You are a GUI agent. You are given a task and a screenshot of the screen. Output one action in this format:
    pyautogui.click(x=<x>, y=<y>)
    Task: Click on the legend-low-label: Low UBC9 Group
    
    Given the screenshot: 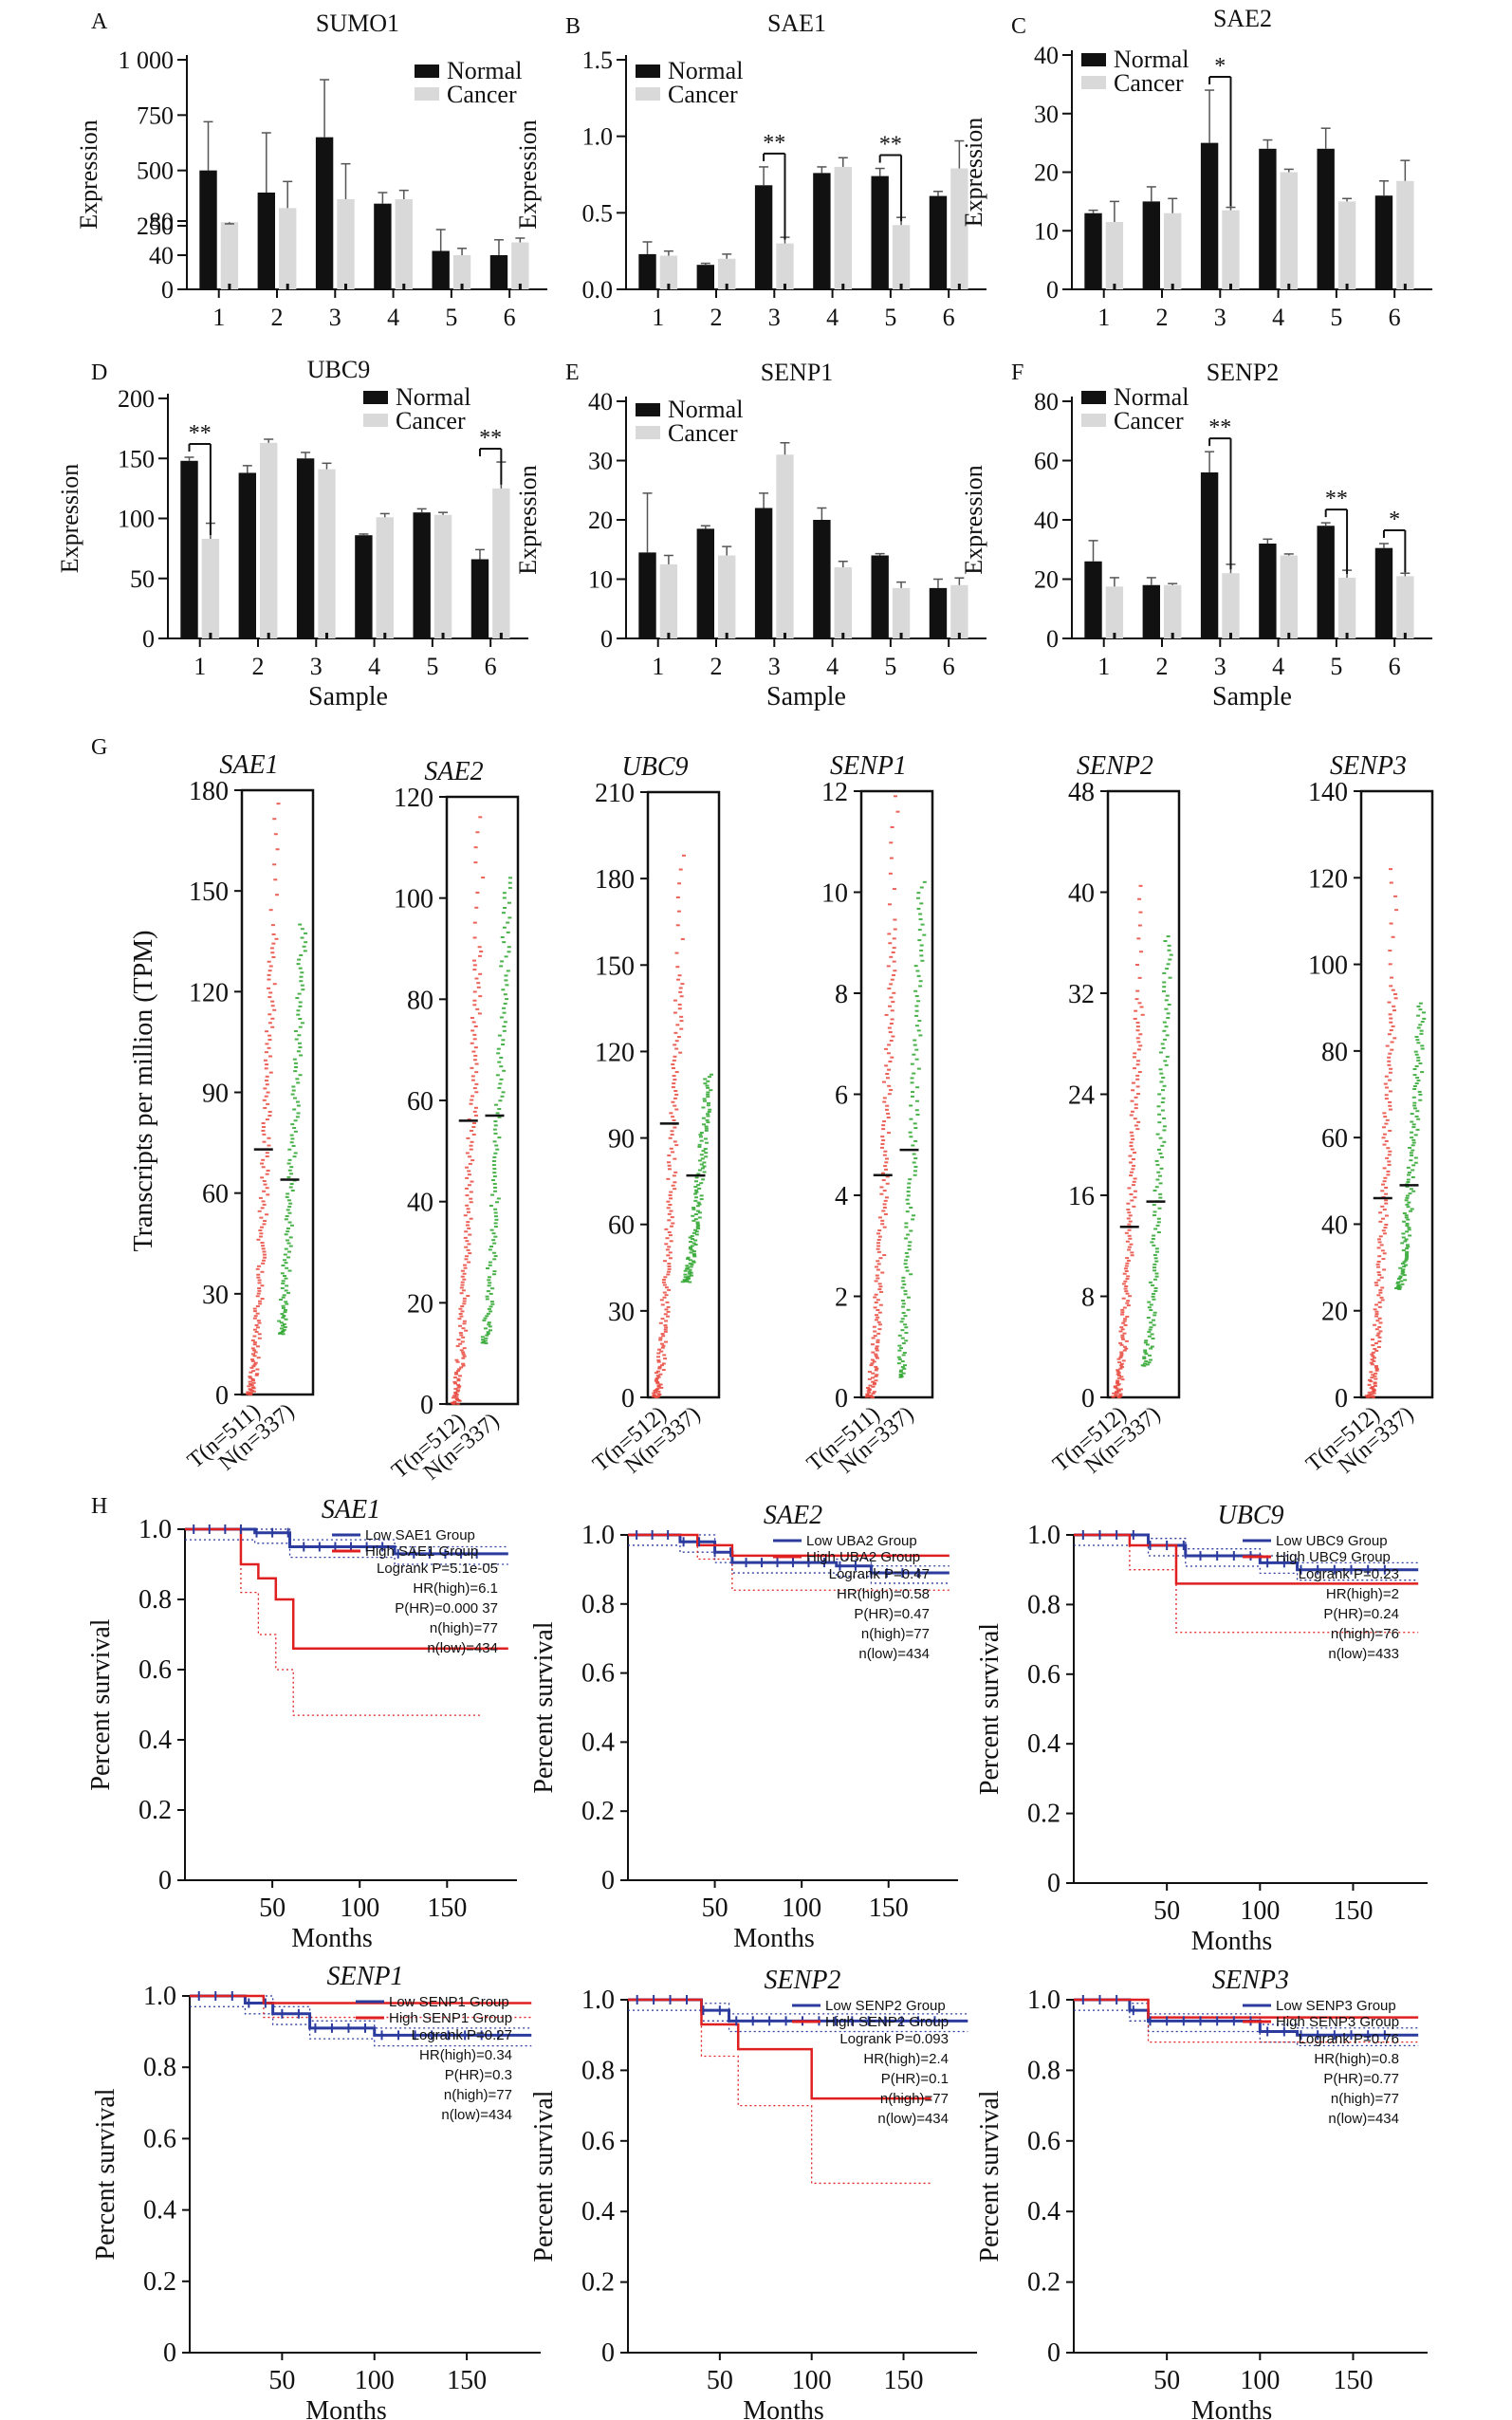 What is the action you would take?
    pyautogui.click(x=1332, y=1541)
    